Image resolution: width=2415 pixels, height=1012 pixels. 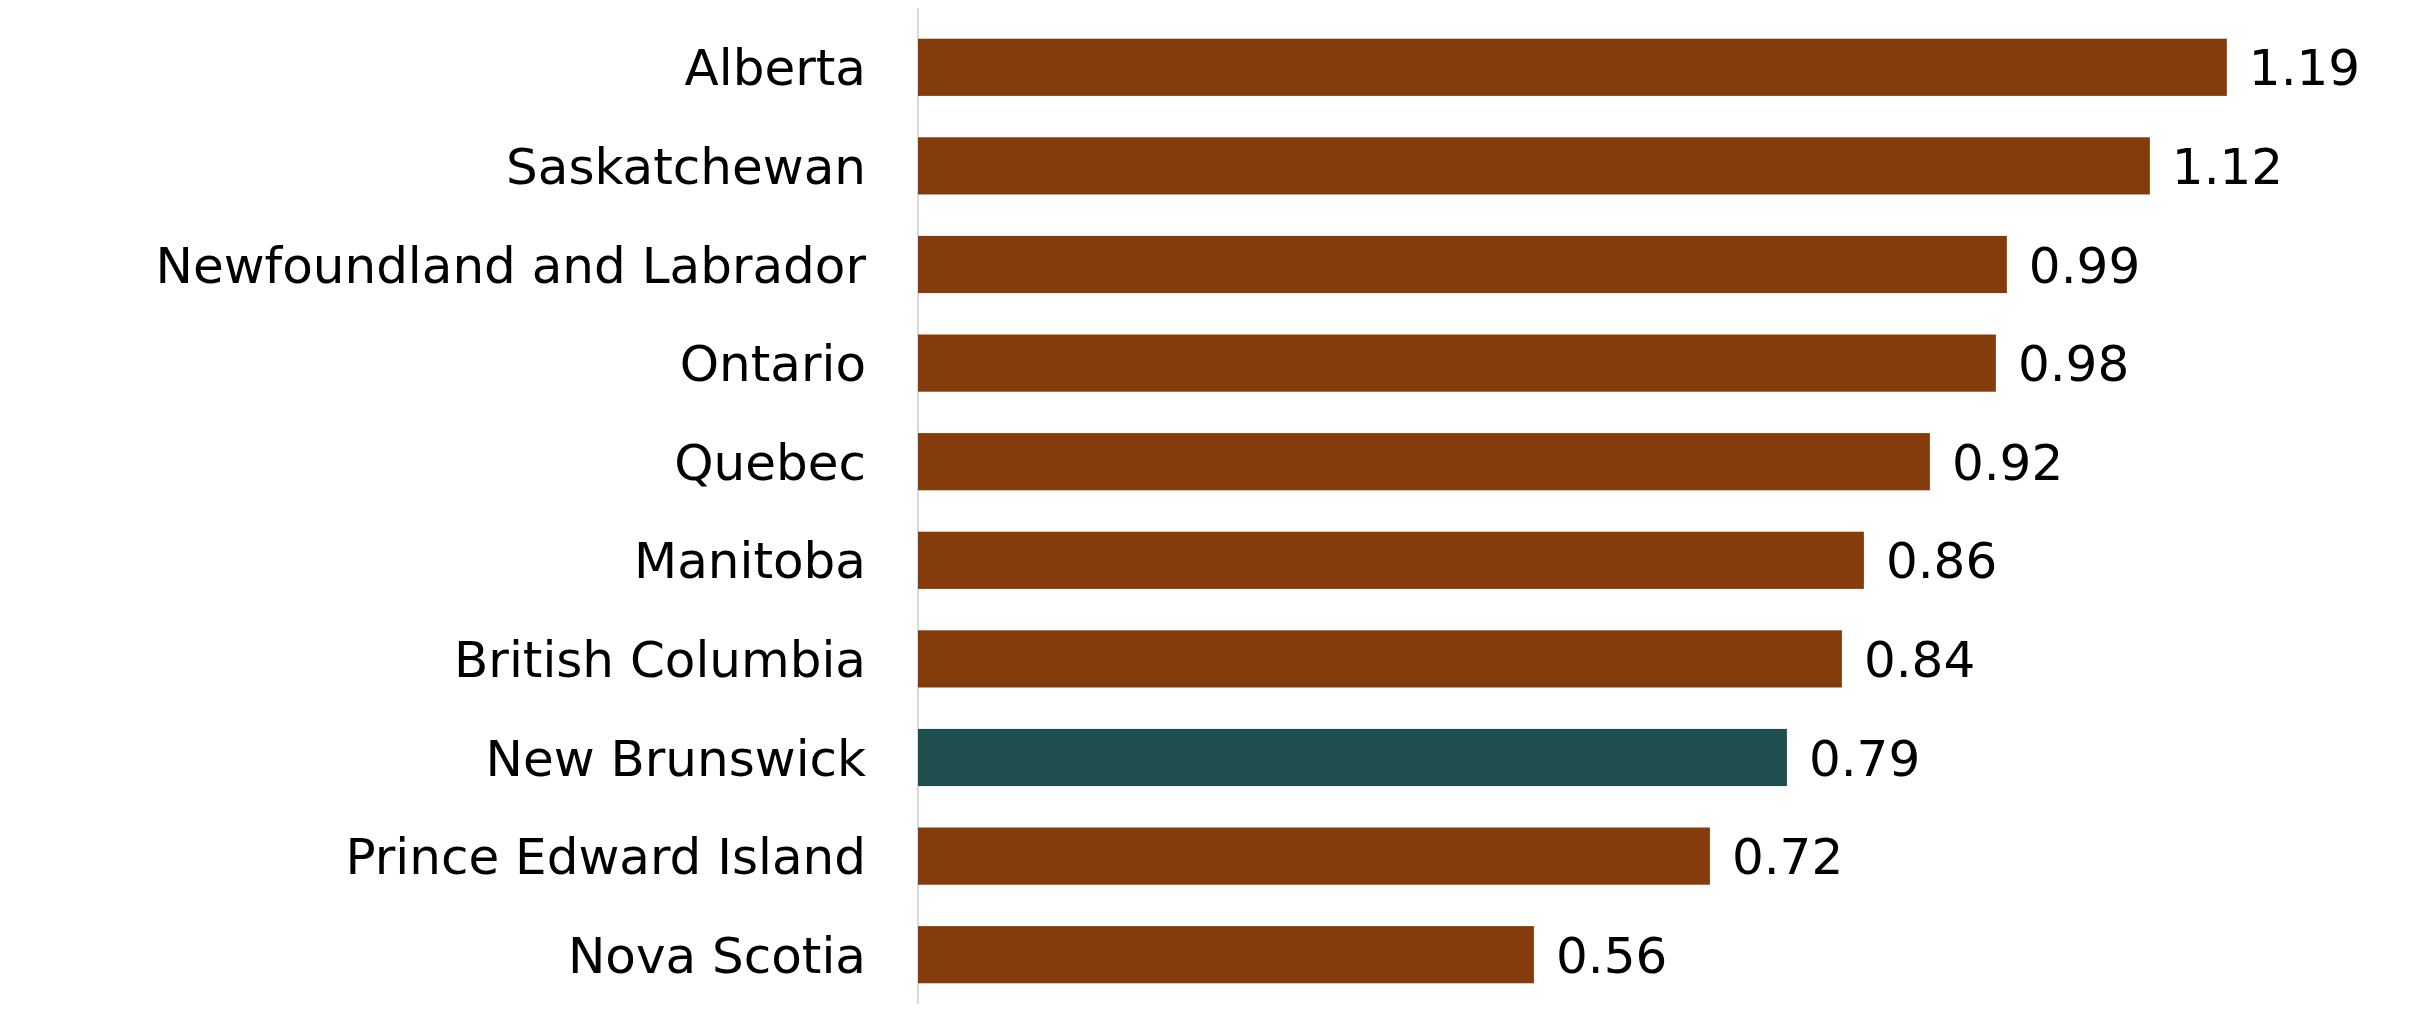 I want to click on y-tick-label: Nova Scotia, so click(x=716, y=955).